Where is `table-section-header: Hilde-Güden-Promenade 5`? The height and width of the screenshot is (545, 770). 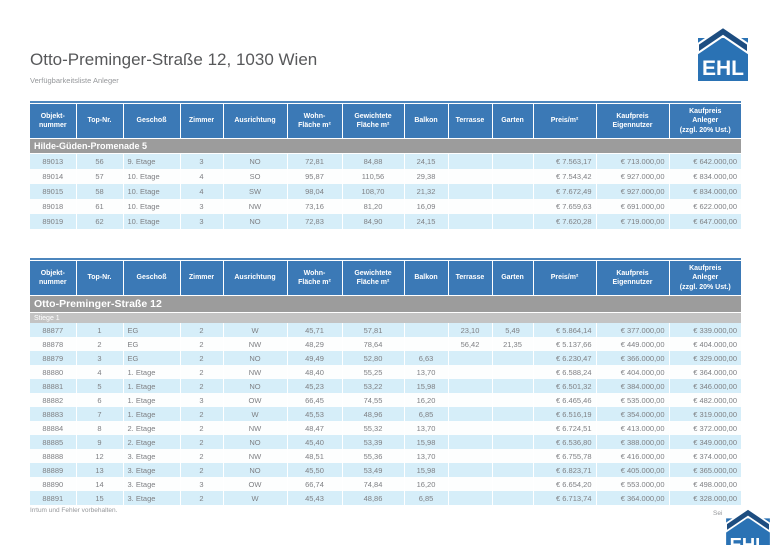
table-section-header: Hilde-Güden-Promenade 5 is located at coordinates (385, 146).